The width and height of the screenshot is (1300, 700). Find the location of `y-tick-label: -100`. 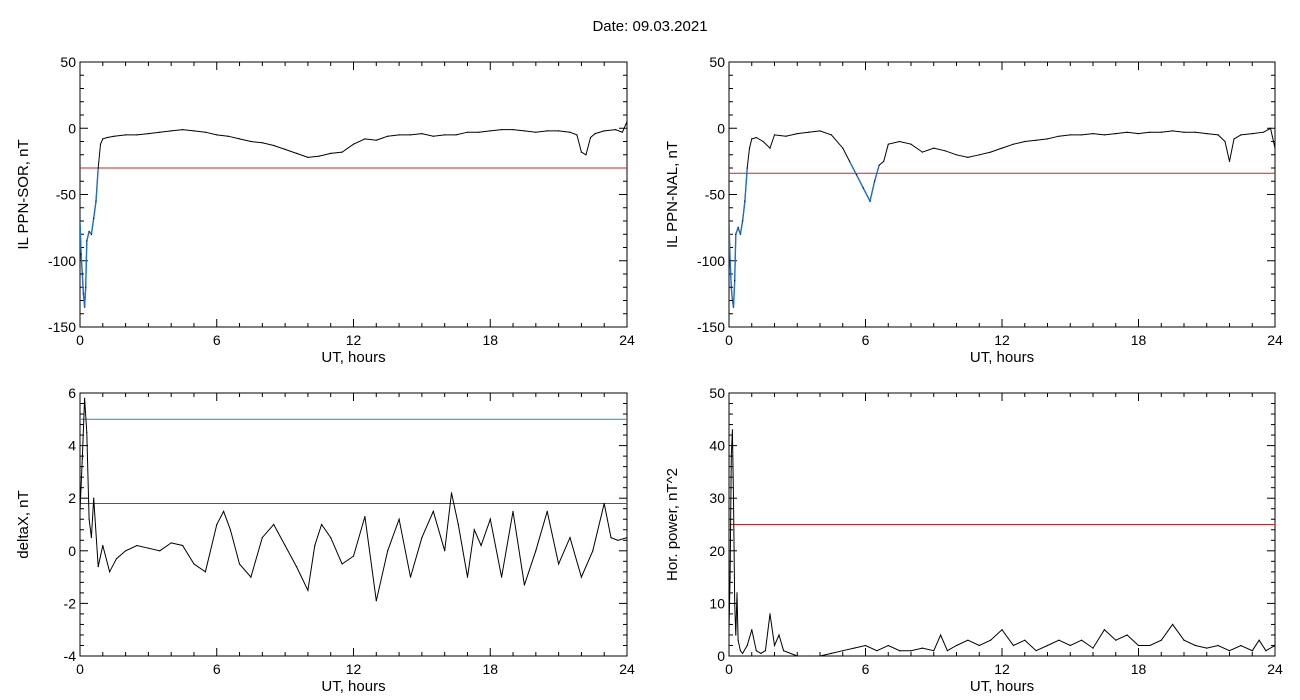

y-tick-label: -100 is located at coordinates (711, 261).